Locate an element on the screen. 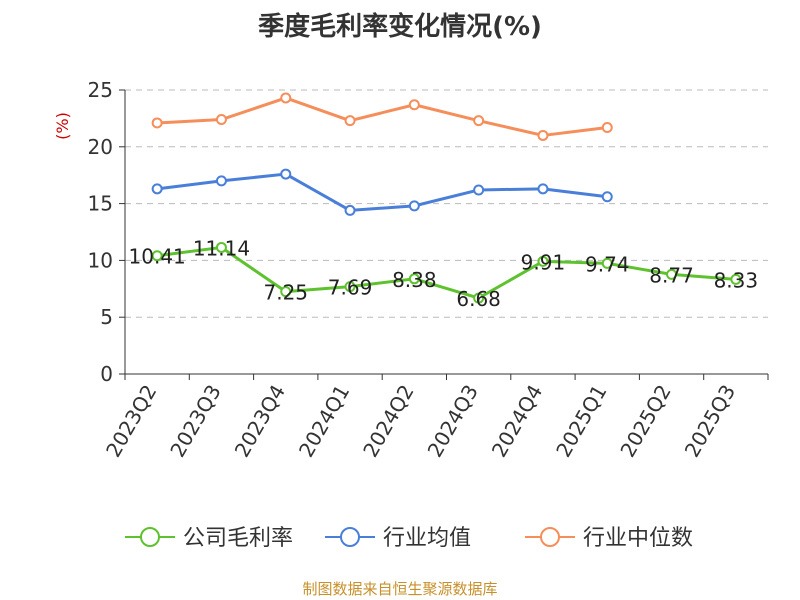  data-label: 9.91 is located at coordinates (543, 262).